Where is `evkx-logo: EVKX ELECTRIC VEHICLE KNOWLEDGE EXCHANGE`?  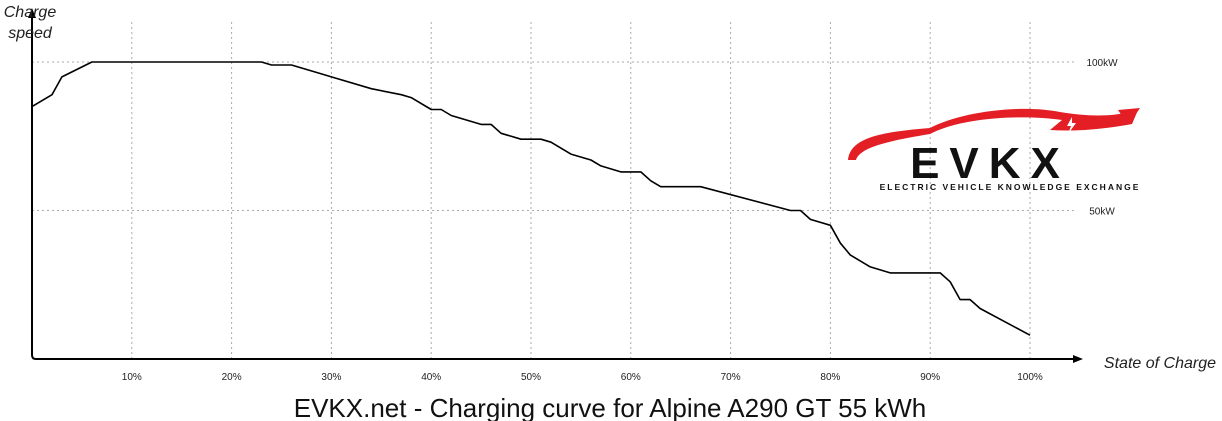 evkx-logo: EVKX ELECTRIC VEHICLE KNOWLEDGE EXCHANGE is located at coordinates (994, 150).